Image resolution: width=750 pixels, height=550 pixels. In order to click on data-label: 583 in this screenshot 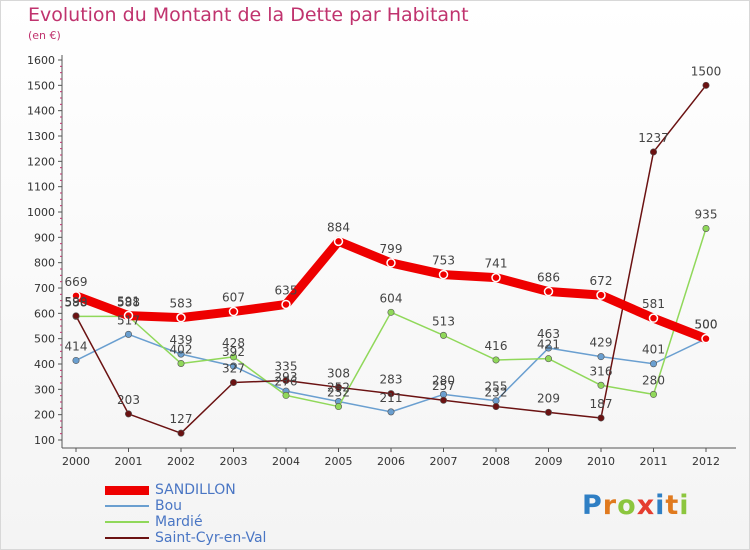, I will do `click(181, 304)`.